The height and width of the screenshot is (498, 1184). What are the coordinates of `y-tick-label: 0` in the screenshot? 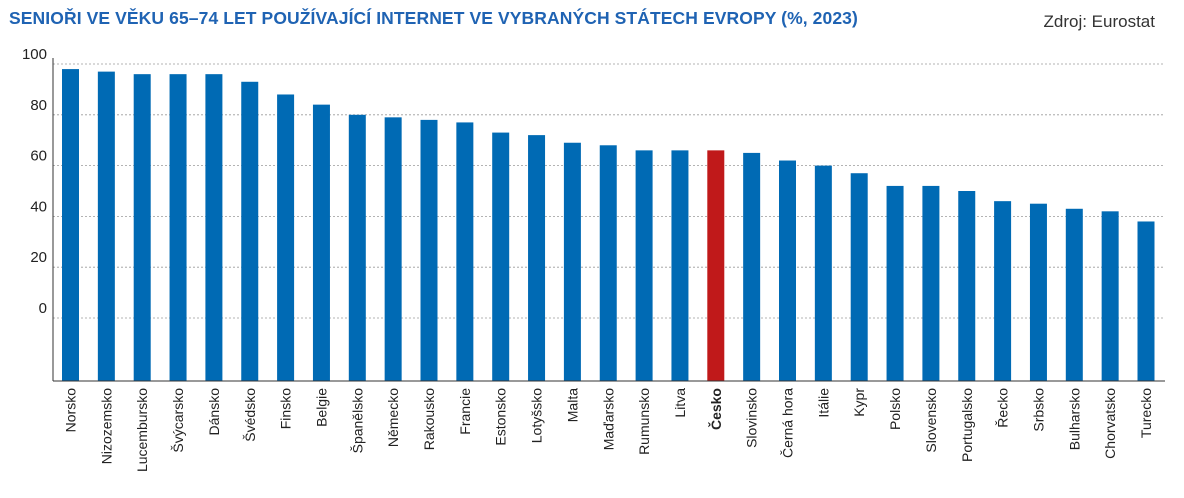 It's located at (43, 308).